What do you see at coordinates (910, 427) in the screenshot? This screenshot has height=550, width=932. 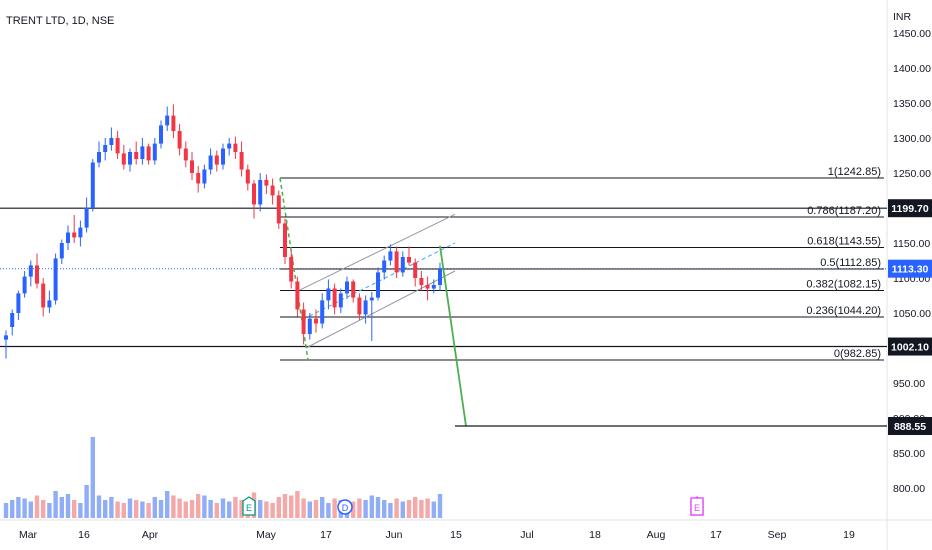 I see `price-tag-label: 888.55` at bounding box center [910, 427].